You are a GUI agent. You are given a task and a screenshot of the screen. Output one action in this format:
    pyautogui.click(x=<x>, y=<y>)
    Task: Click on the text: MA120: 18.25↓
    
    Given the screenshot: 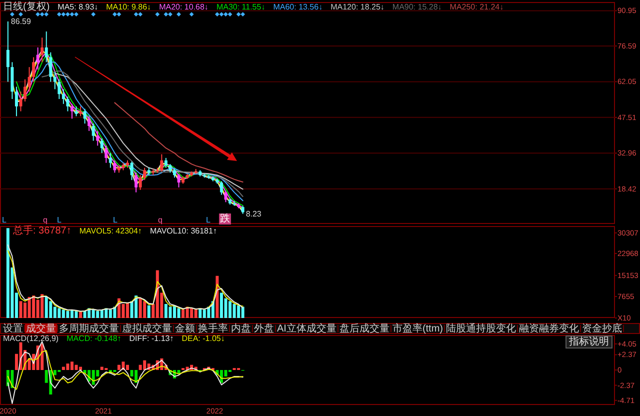 What is the action you would take?
    pyautogui.click(x=357, y=7)
    